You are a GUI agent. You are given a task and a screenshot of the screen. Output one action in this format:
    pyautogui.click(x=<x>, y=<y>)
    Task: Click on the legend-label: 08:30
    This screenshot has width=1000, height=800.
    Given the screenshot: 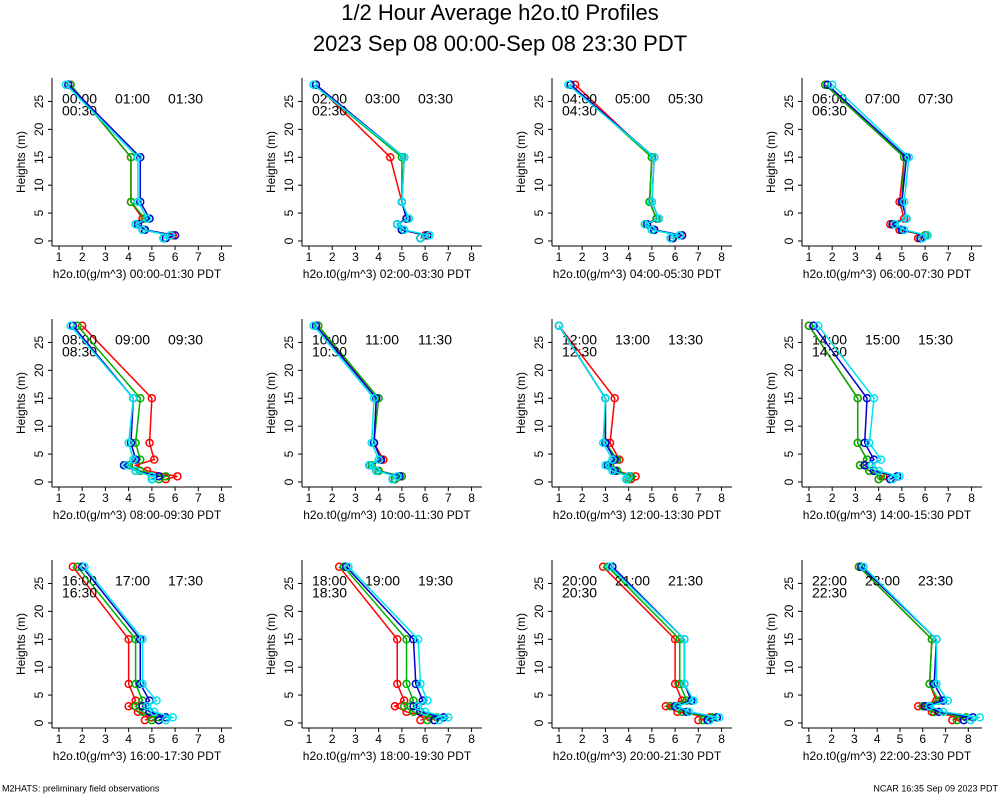 What is the action you would take?
    pyautogui.click(x=79, y=352)
    